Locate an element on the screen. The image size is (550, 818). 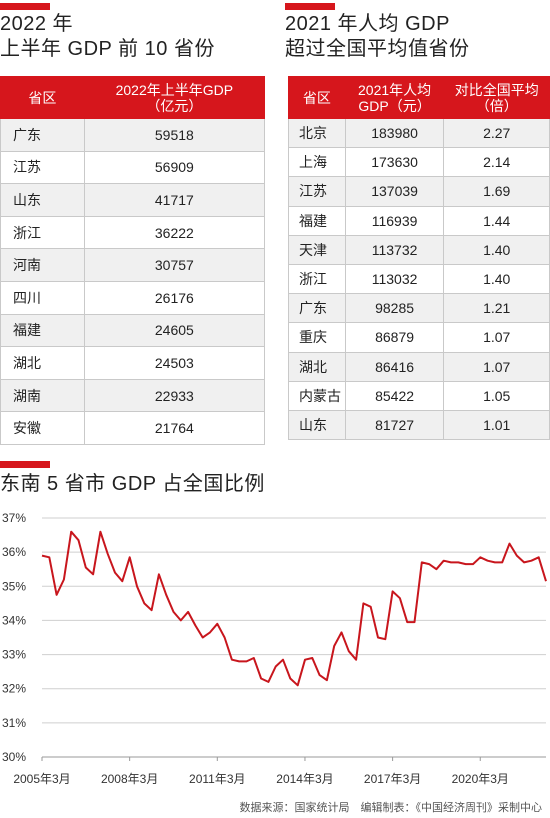
ratio-cell: 2.14 is located at coordinates (496, 162).